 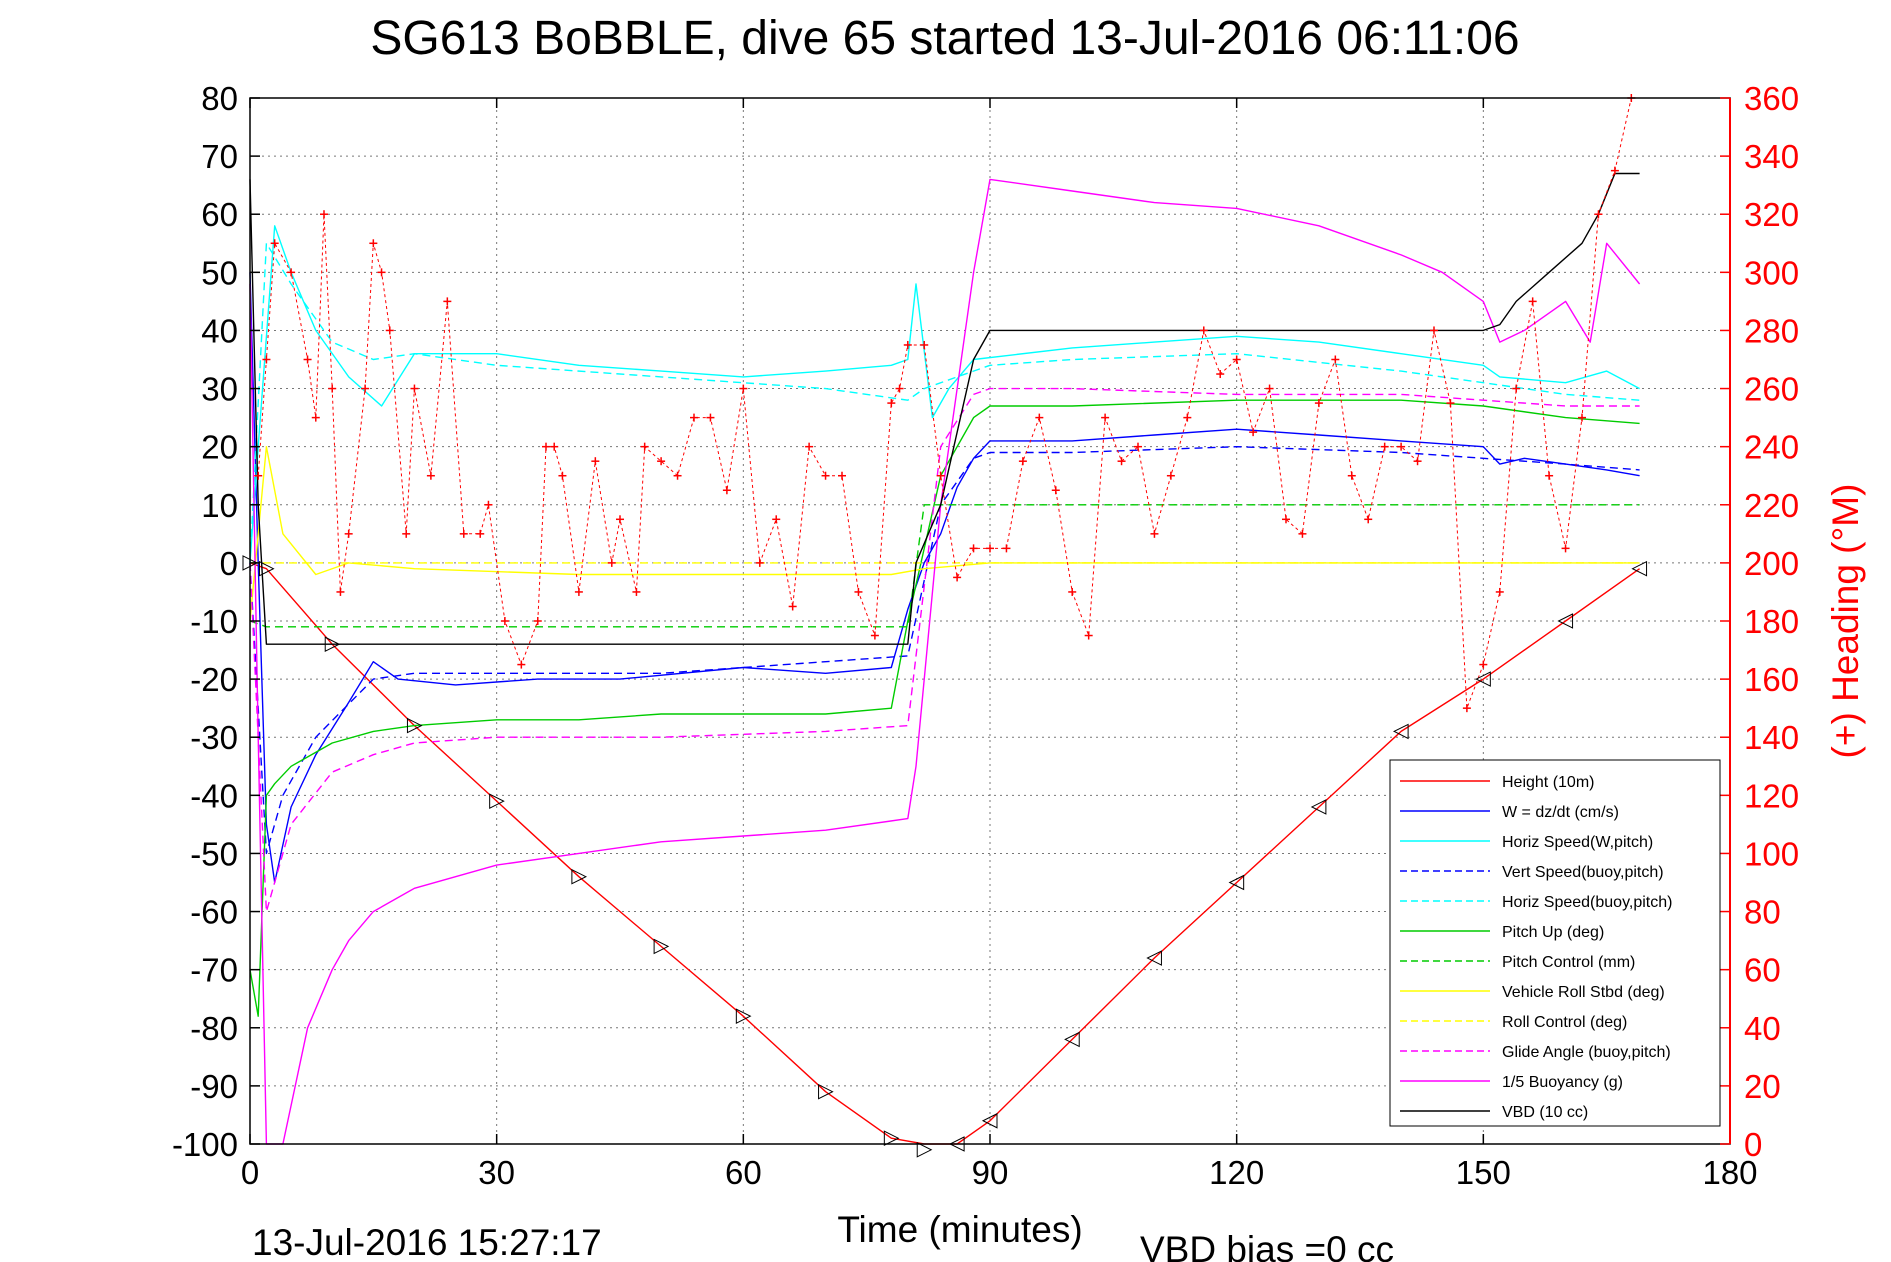 I want to click on legend-label-0: Height (10m), so click(x=1548, y=782).